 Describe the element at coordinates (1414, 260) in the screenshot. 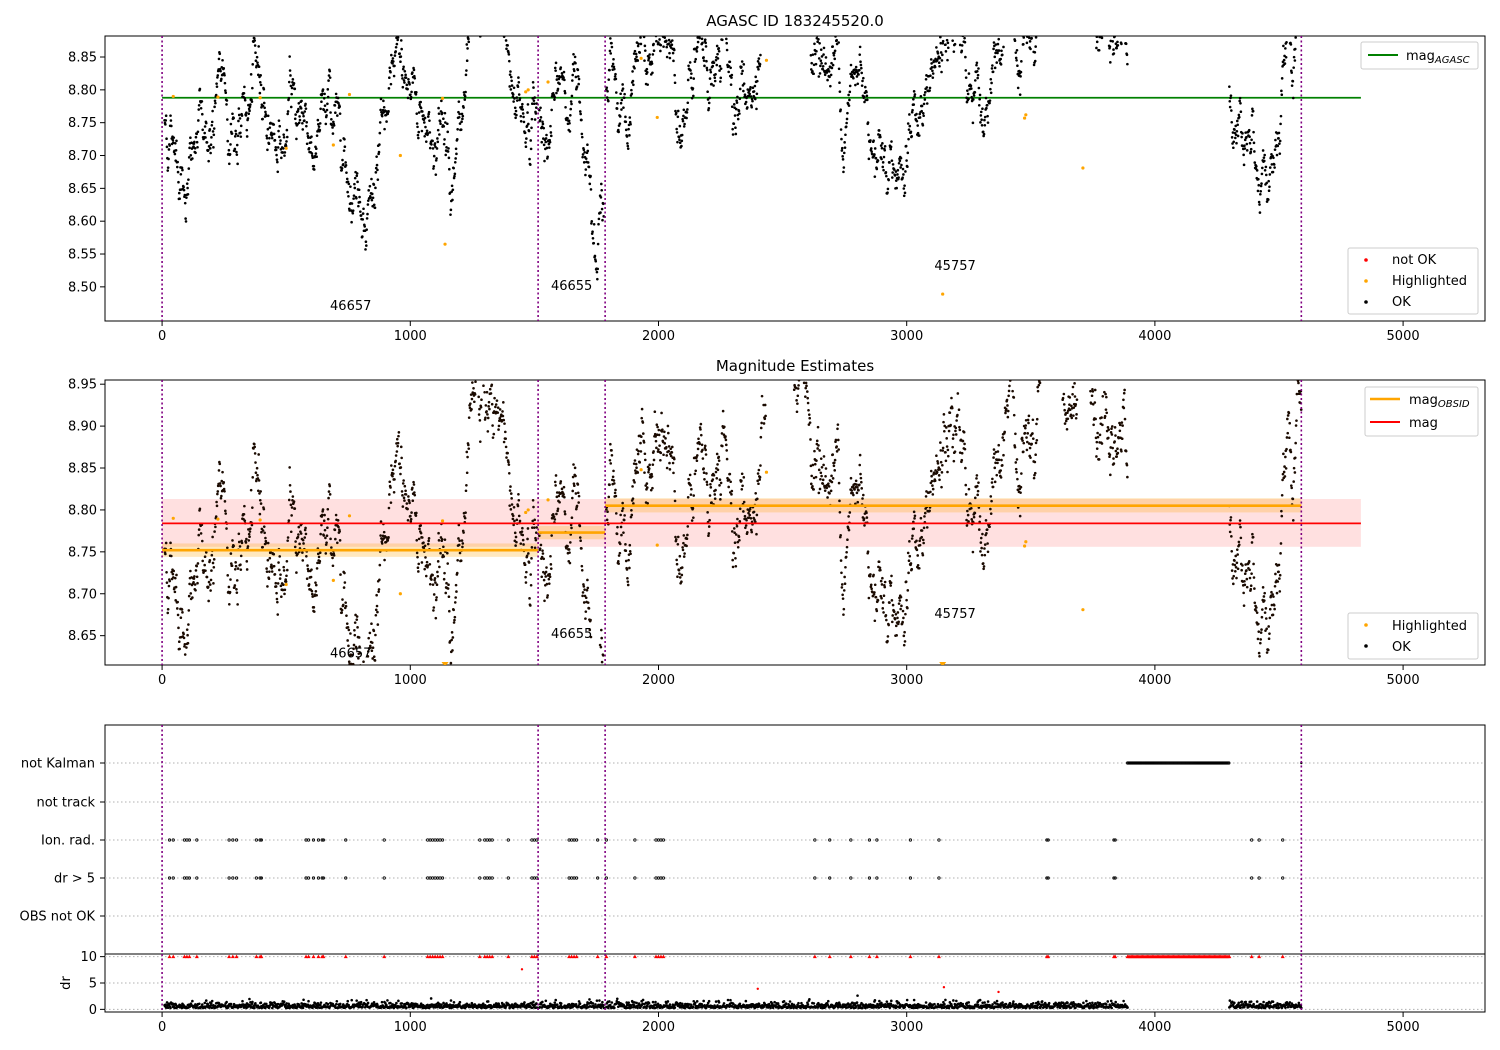

I see `legend-label-not-ok: not OK` at that location.